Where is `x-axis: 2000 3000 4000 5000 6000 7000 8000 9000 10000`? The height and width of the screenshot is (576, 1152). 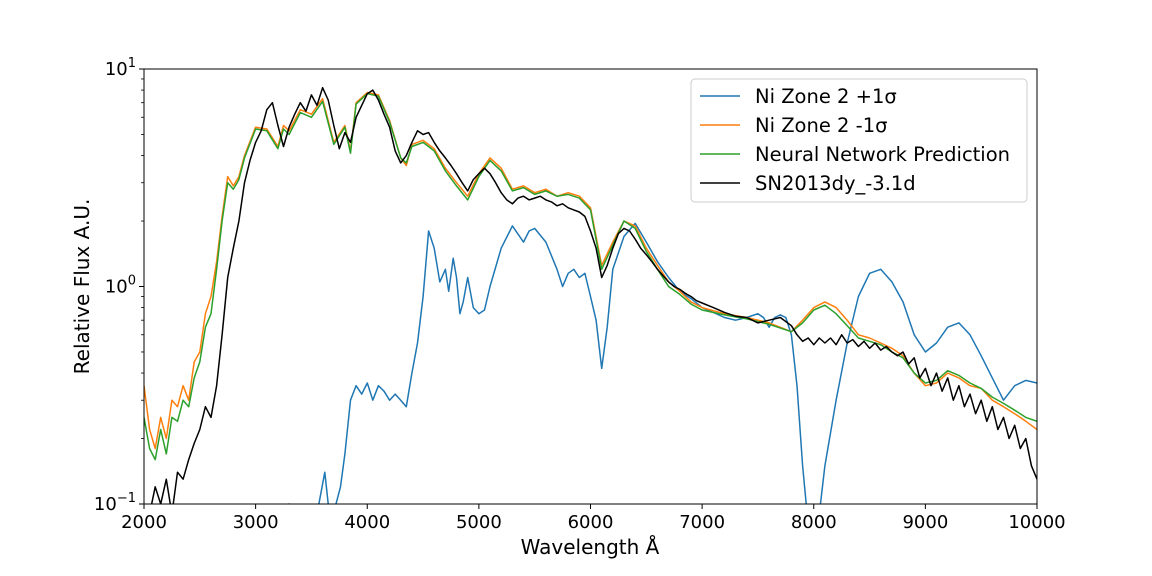
x-axis: 2000 3000 4000 5000 6000 7000 8000 9000 10000 is located at coordinates (593, 518).